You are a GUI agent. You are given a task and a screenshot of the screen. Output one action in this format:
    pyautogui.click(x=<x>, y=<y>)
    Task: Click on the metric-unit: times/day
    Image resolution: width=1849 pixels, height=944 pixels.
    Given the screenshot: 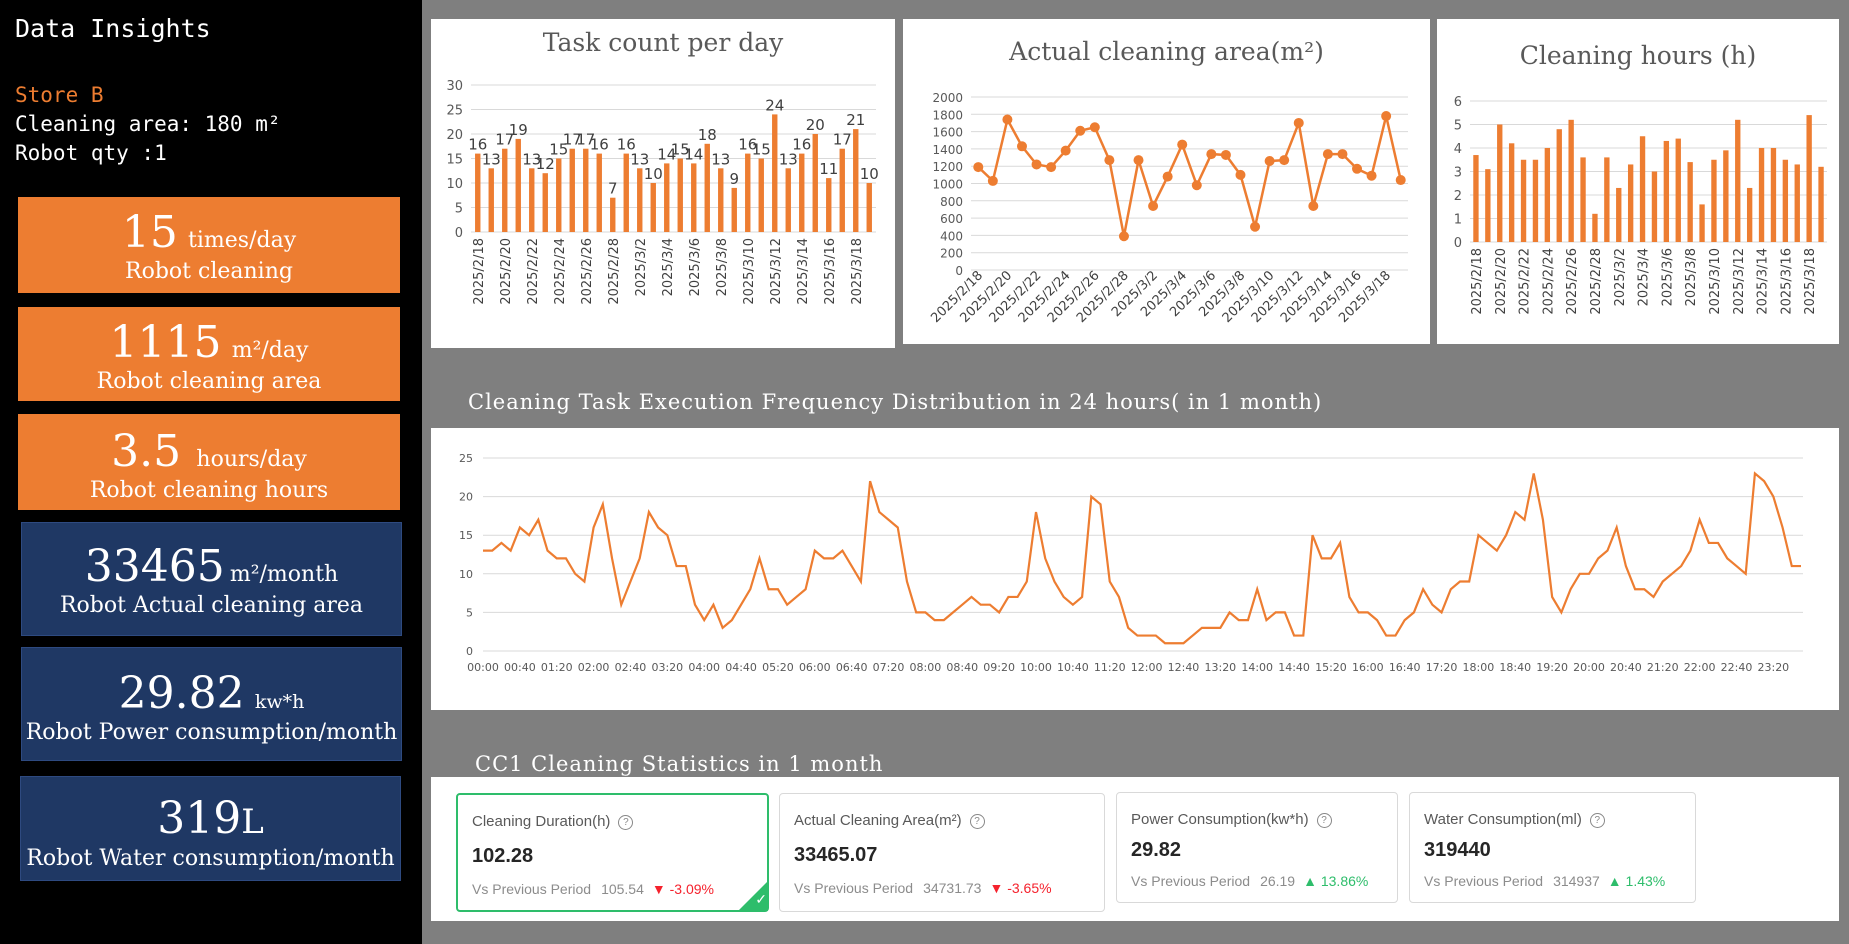 What is the action you would take?
    pyautogui.click(x=242, y=240)
    